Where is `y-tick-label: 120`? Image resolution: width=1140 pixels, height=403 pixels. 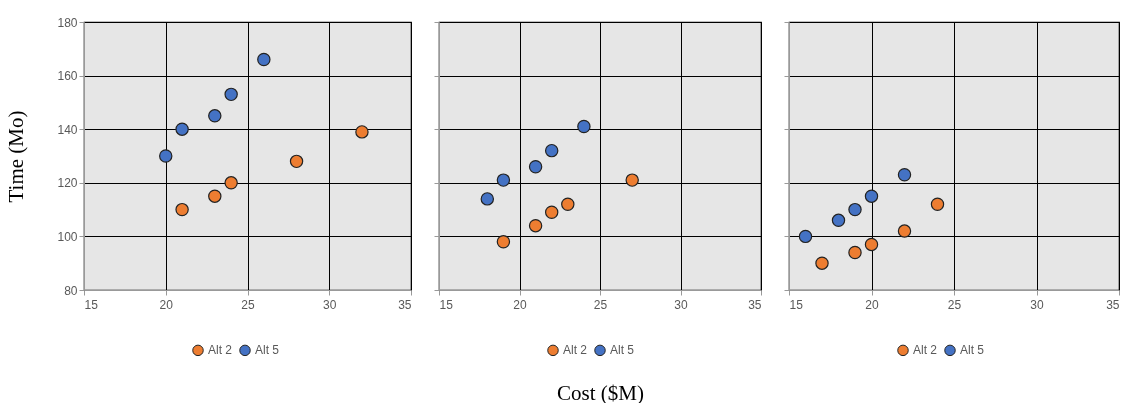 y-tick-label: 120 is located at coordinates (67, 183).